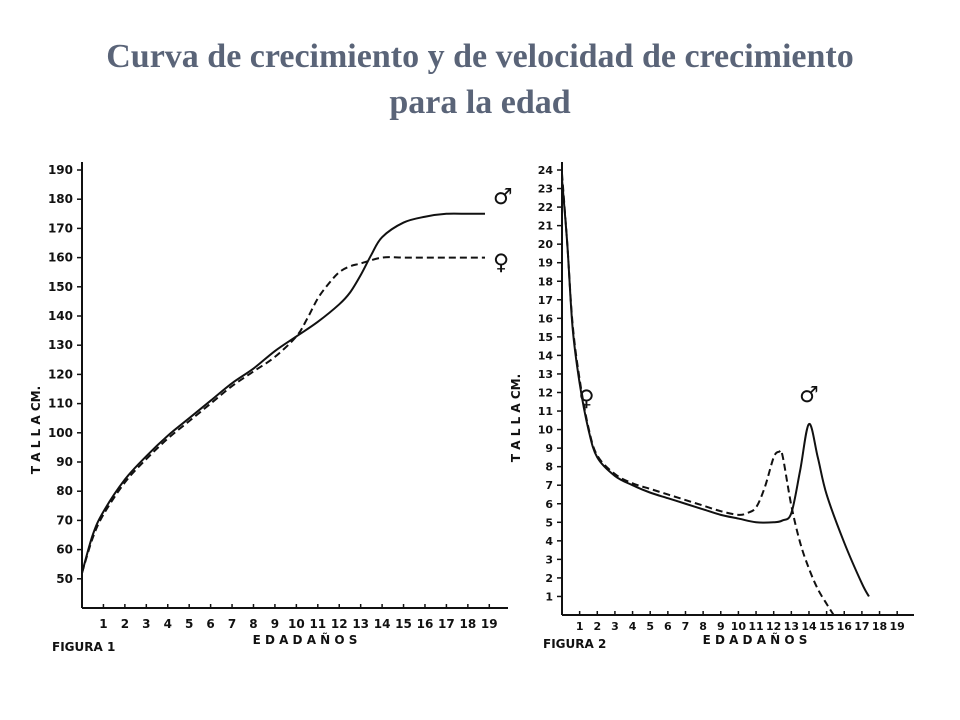  What do you see at coordinates (60, 258) in the screenshot?
I see `y-tick-label: 160` at bounding box center [60, 258].